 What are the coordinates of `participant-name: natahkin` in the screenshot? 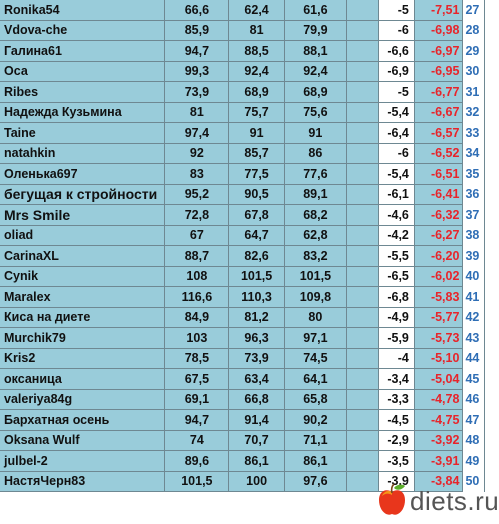 It's located at (83, 153).